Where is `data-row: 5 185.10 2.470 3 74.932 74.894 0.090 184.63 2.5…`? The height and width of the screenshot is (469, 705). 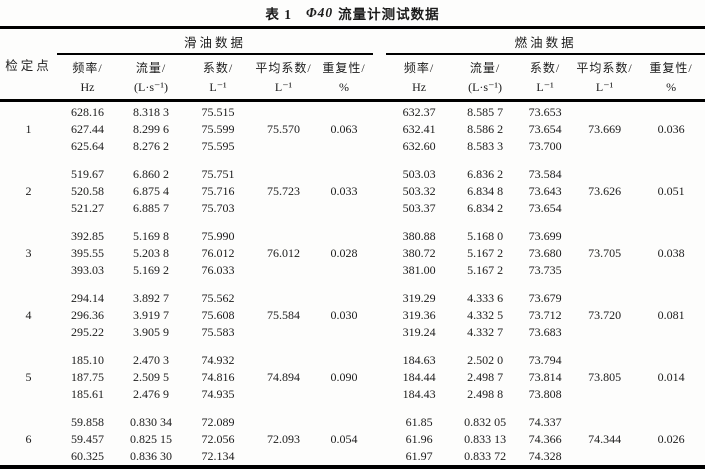
data-row: 5 185.10 2.470 3 74.932 74.894 0.090 184.63 2.5… is located at coordinates (352, 367).